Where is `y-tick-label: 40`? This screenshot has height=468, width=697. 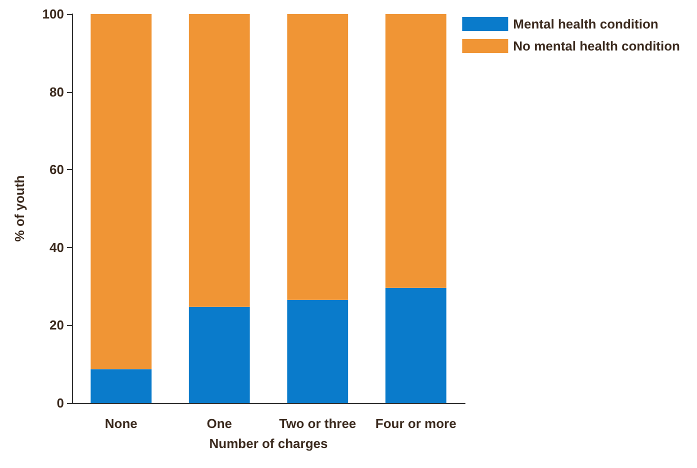
y-tick-label: 40 is located at coordinates (57, 247).